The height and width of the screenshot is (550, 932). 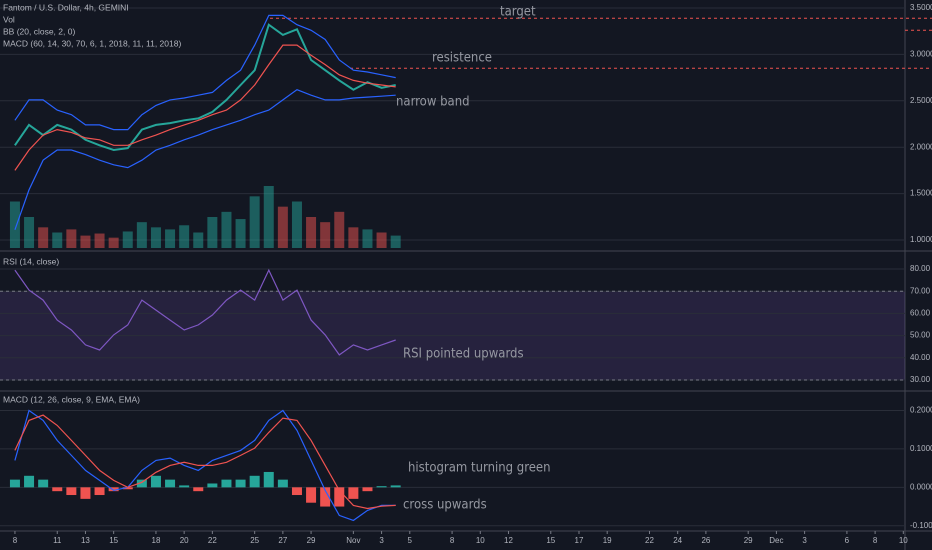 What do you see at coordinates (920, 379) in the screenshot?
I see `y-tick-label: 30.00` at bounding box center [920, 379].